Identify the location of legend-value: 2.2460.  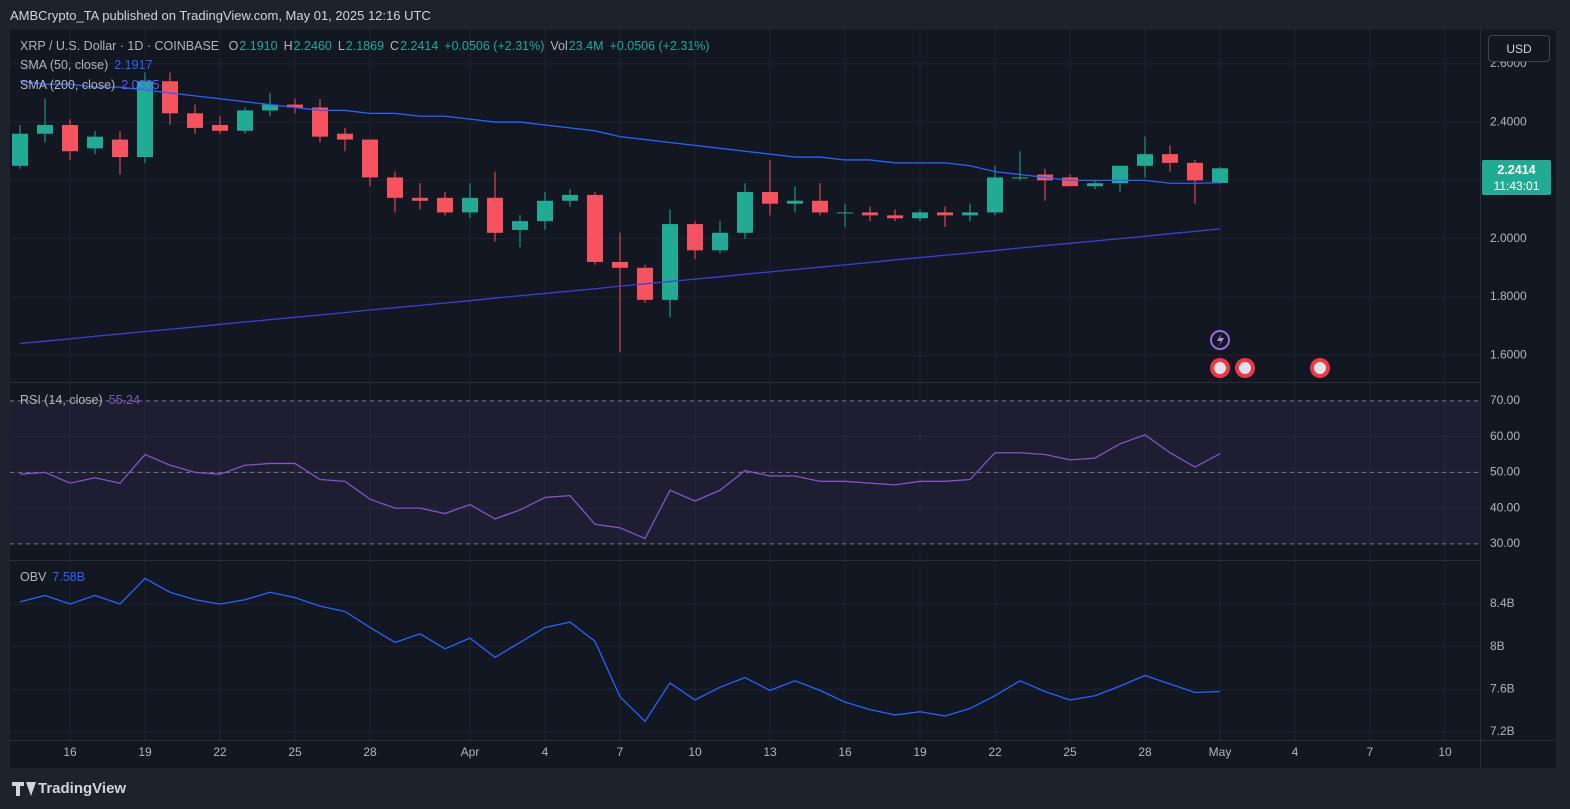
(312, 46).